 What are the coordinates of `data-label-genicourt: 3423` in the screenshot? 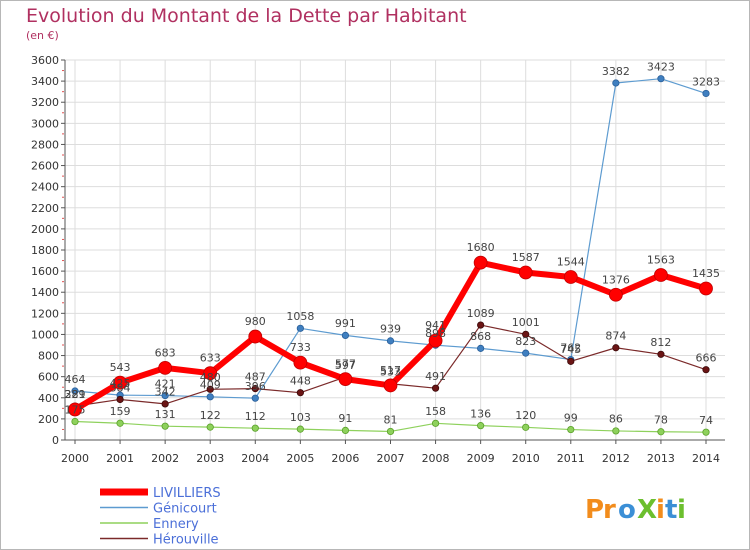 It's located at (661, 66).